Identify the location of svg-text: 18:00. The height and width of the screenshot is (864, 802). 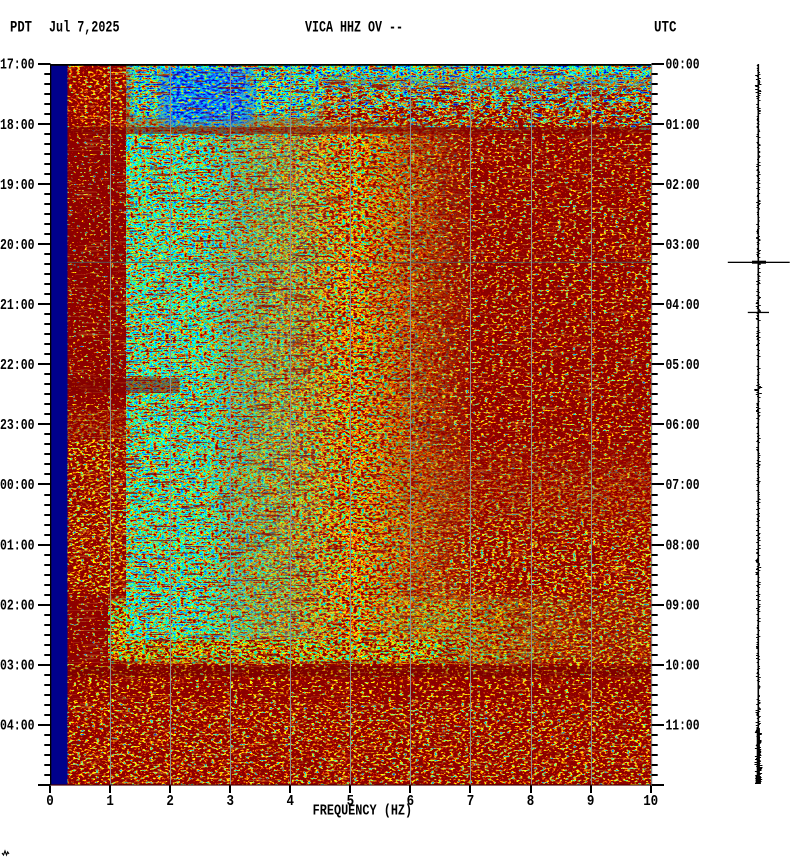
(17, 125).